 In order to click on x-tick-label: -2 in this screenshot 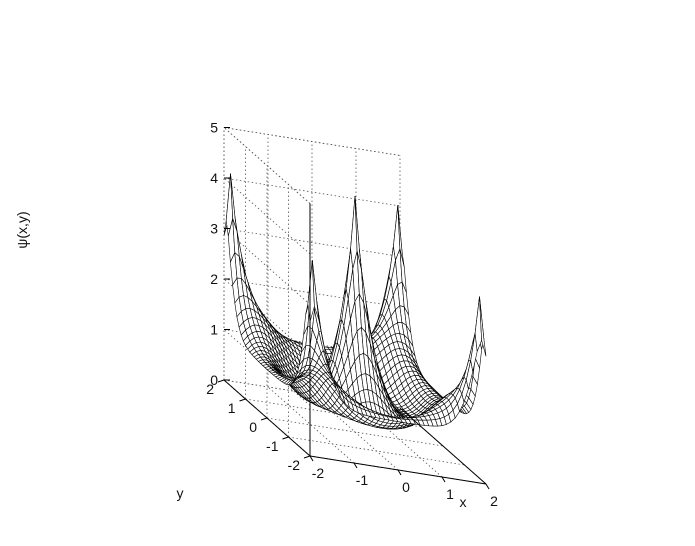, I will do `click(318, 473)`.